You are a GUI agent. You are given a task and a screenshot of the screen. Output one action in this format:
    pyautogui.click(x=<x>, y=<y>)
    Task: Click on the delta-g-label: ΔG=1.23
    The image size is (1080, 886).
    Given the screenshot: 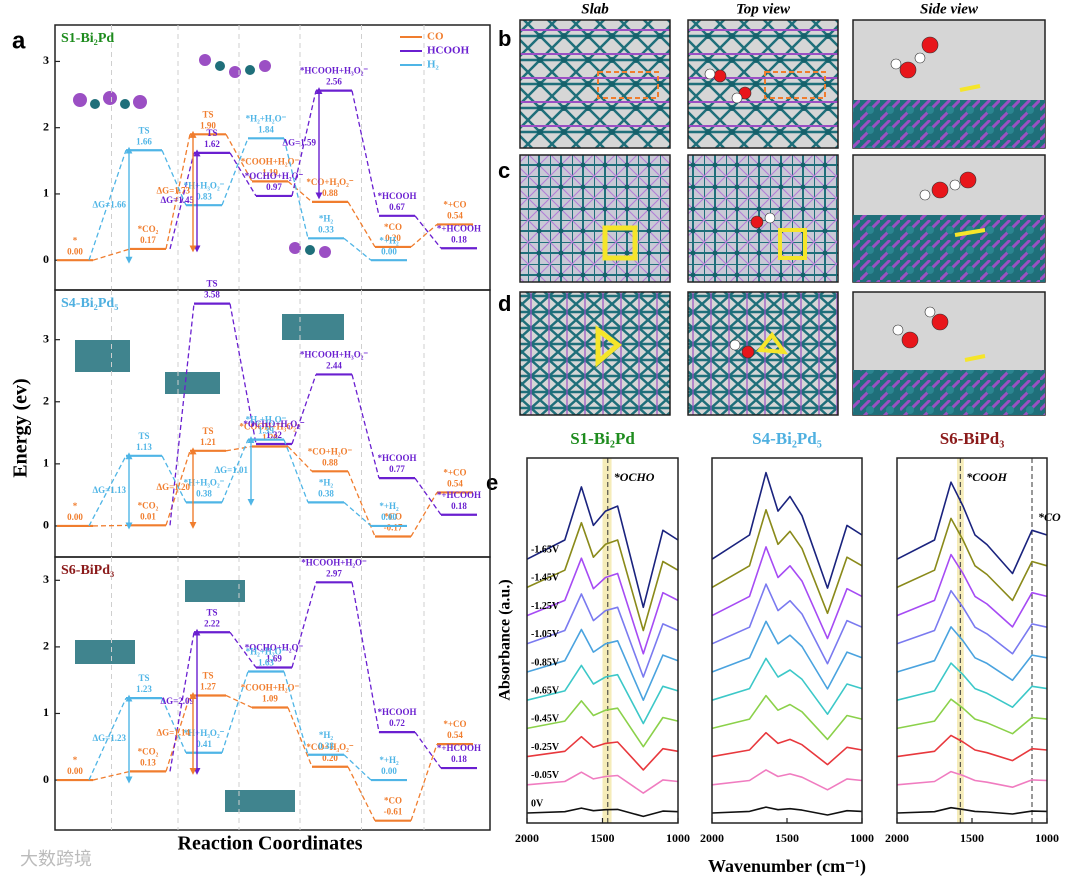 What is the action you would take?
    pyautogui.click(x=109, y=738)
    